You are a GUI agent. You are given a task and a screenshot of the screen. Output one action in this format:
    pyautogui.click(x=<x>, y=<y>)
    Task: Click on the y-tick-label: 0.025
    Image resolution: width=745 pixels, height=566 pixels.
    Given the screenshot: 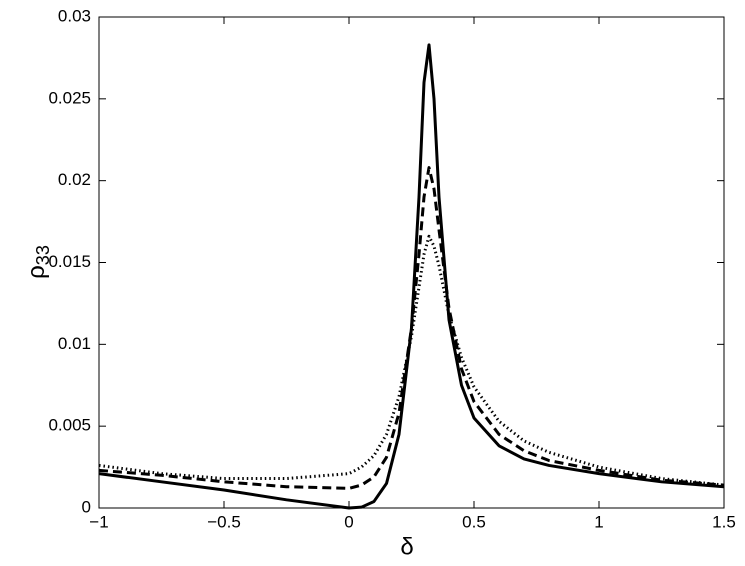 What is the action you would take?
    pyautogui.click(x=69, y=97)
    